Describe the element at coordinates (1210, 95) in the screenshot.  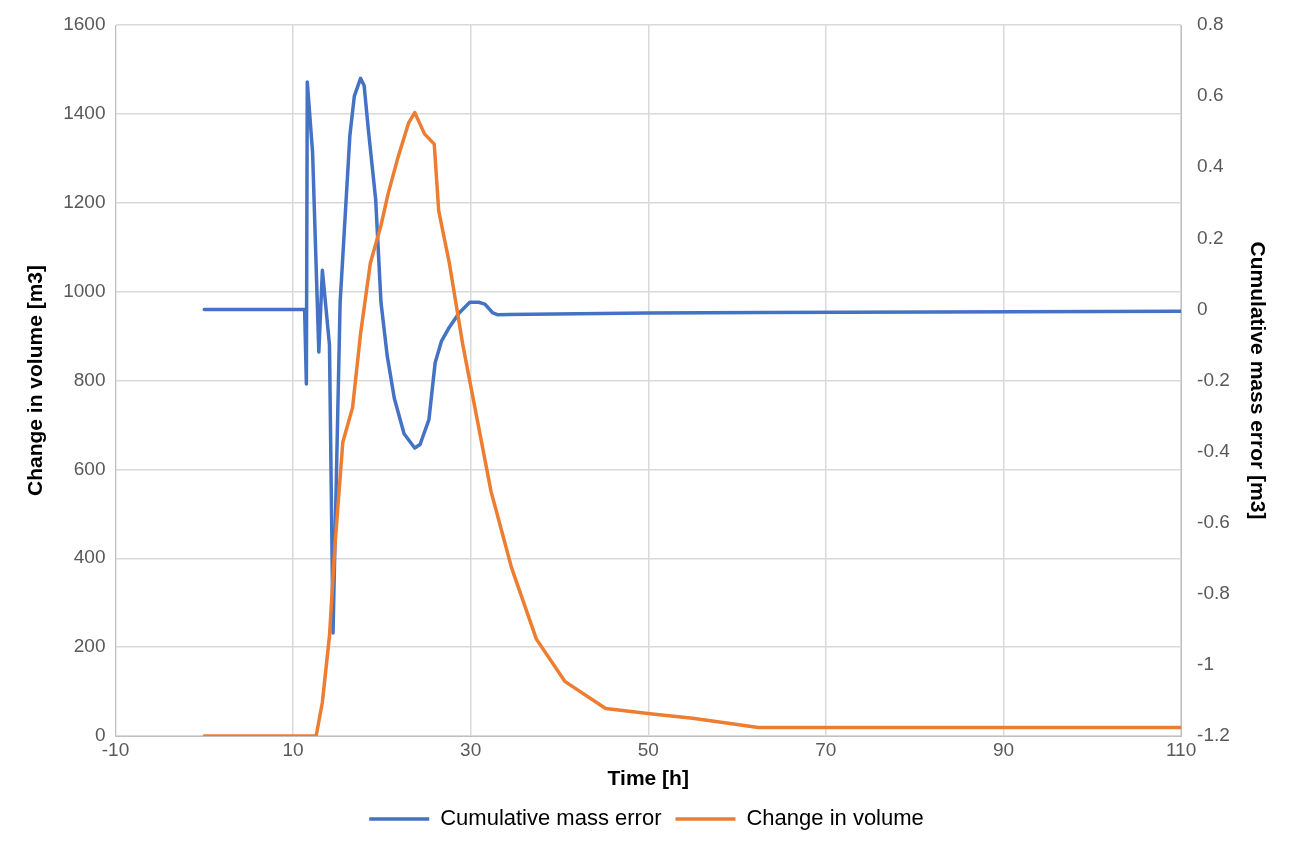
I see `y2-tick-label: 0.6` at that location.